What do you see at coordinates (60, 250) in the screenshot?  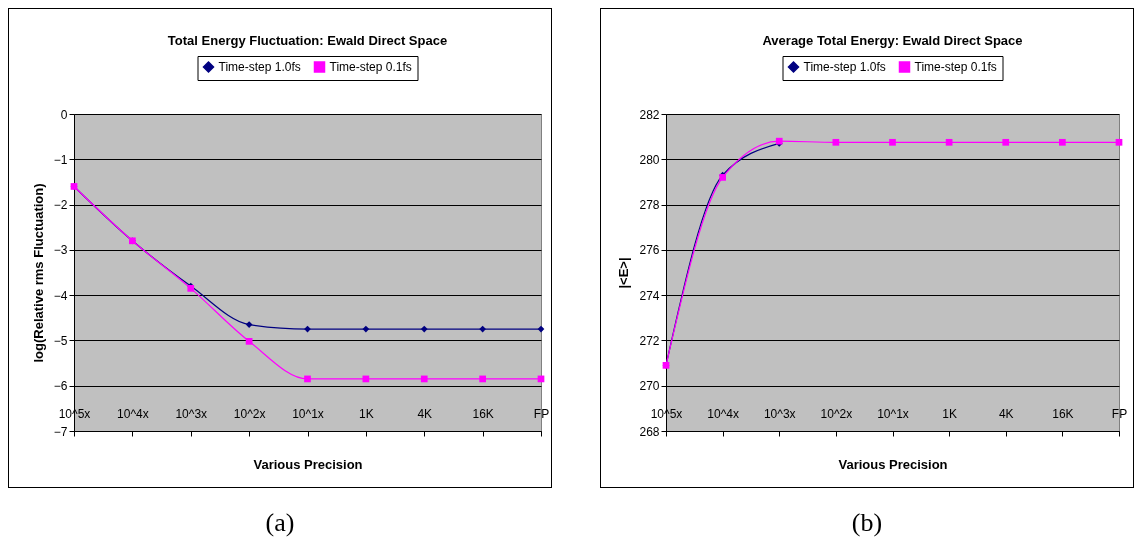 I see `y-tick-label: −3` at bounding box center [60, 250].